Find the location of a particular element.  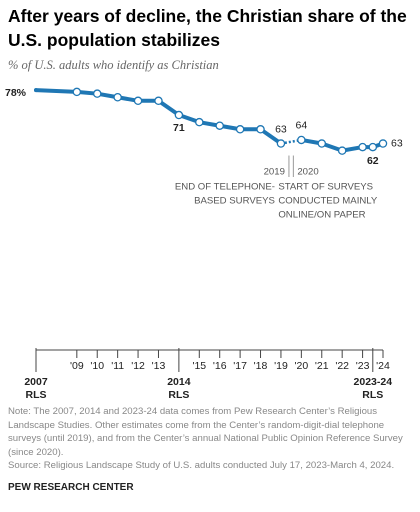

line-segment is located at coordinates (56, 91).